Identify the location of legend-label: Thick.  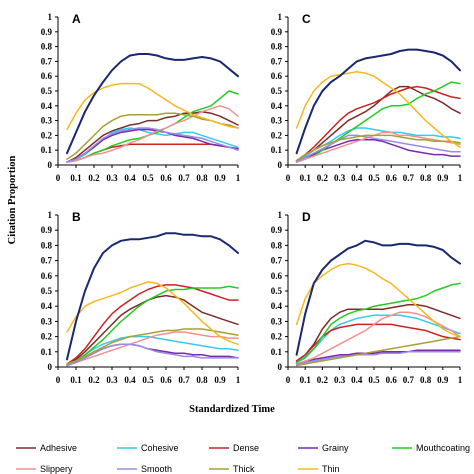
(244, 469).